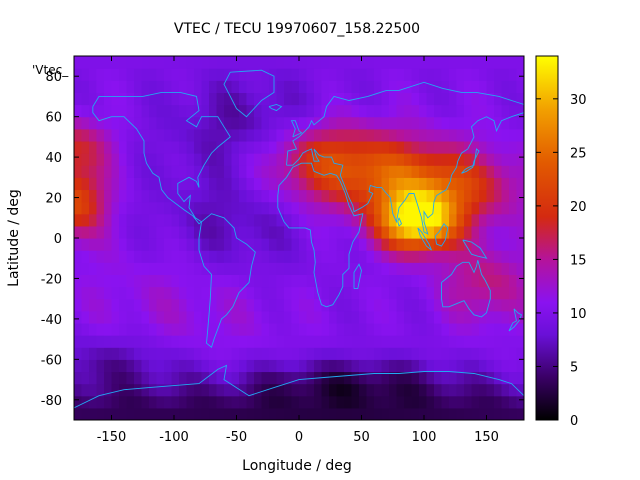 This screenshot has width=640, height=480. What do you see at coordinates (112, 437) in the screenshot?
I see `x-tick-label: -150` at bounding box center [112, 437].